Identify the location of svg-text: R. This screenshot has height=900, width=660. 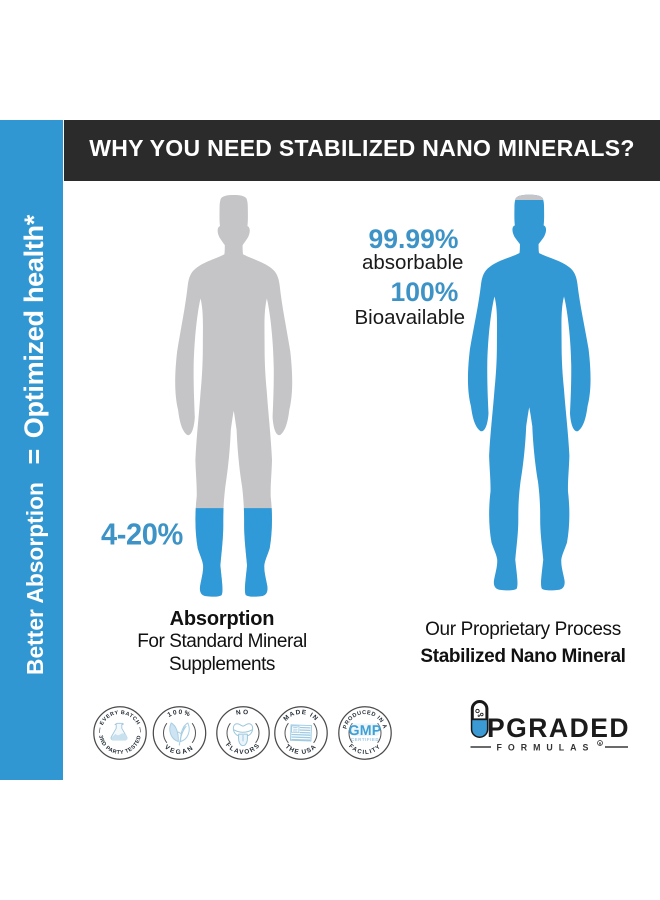
(600, 744).